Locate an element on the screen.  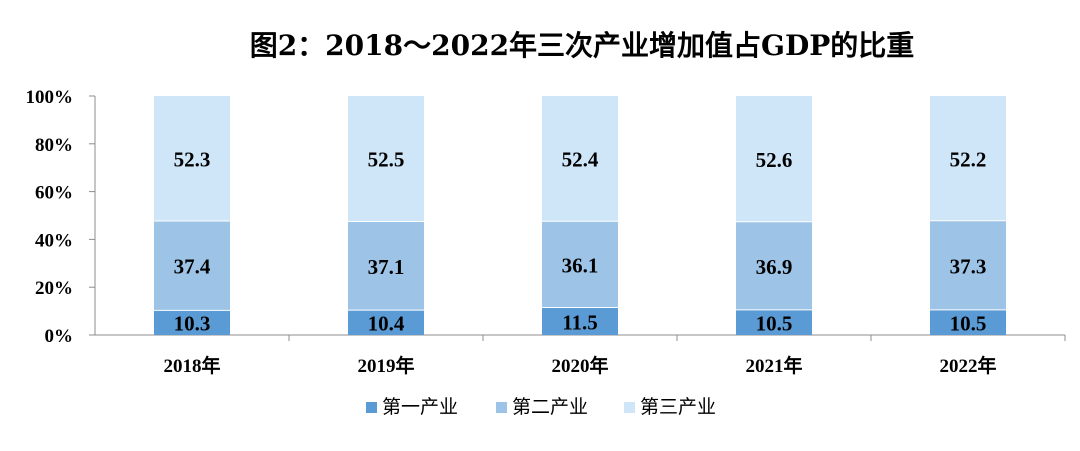
data-label: 52.5 is located at coordinates (386, 160).